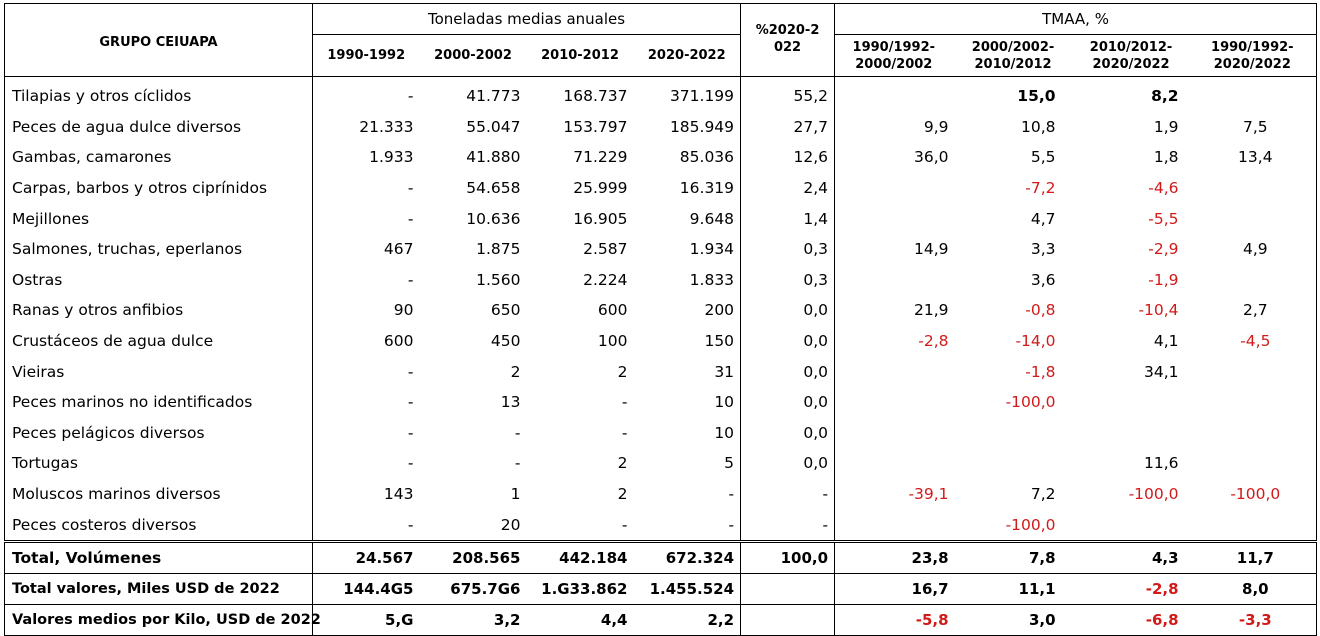 This screenshot has height=636, width=1320. I want to click on total-tmaa-cell: 11,7, so click(1253, 556).